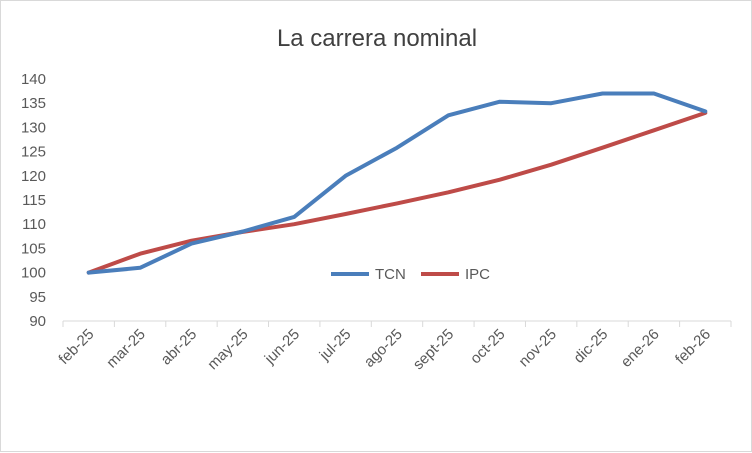 The height and width of the screenshot is (453, 752). What do you see at coordinates (410, 274) in the screenshot?
I see `legend: TCN IPC` at bounding box center [410, 274].